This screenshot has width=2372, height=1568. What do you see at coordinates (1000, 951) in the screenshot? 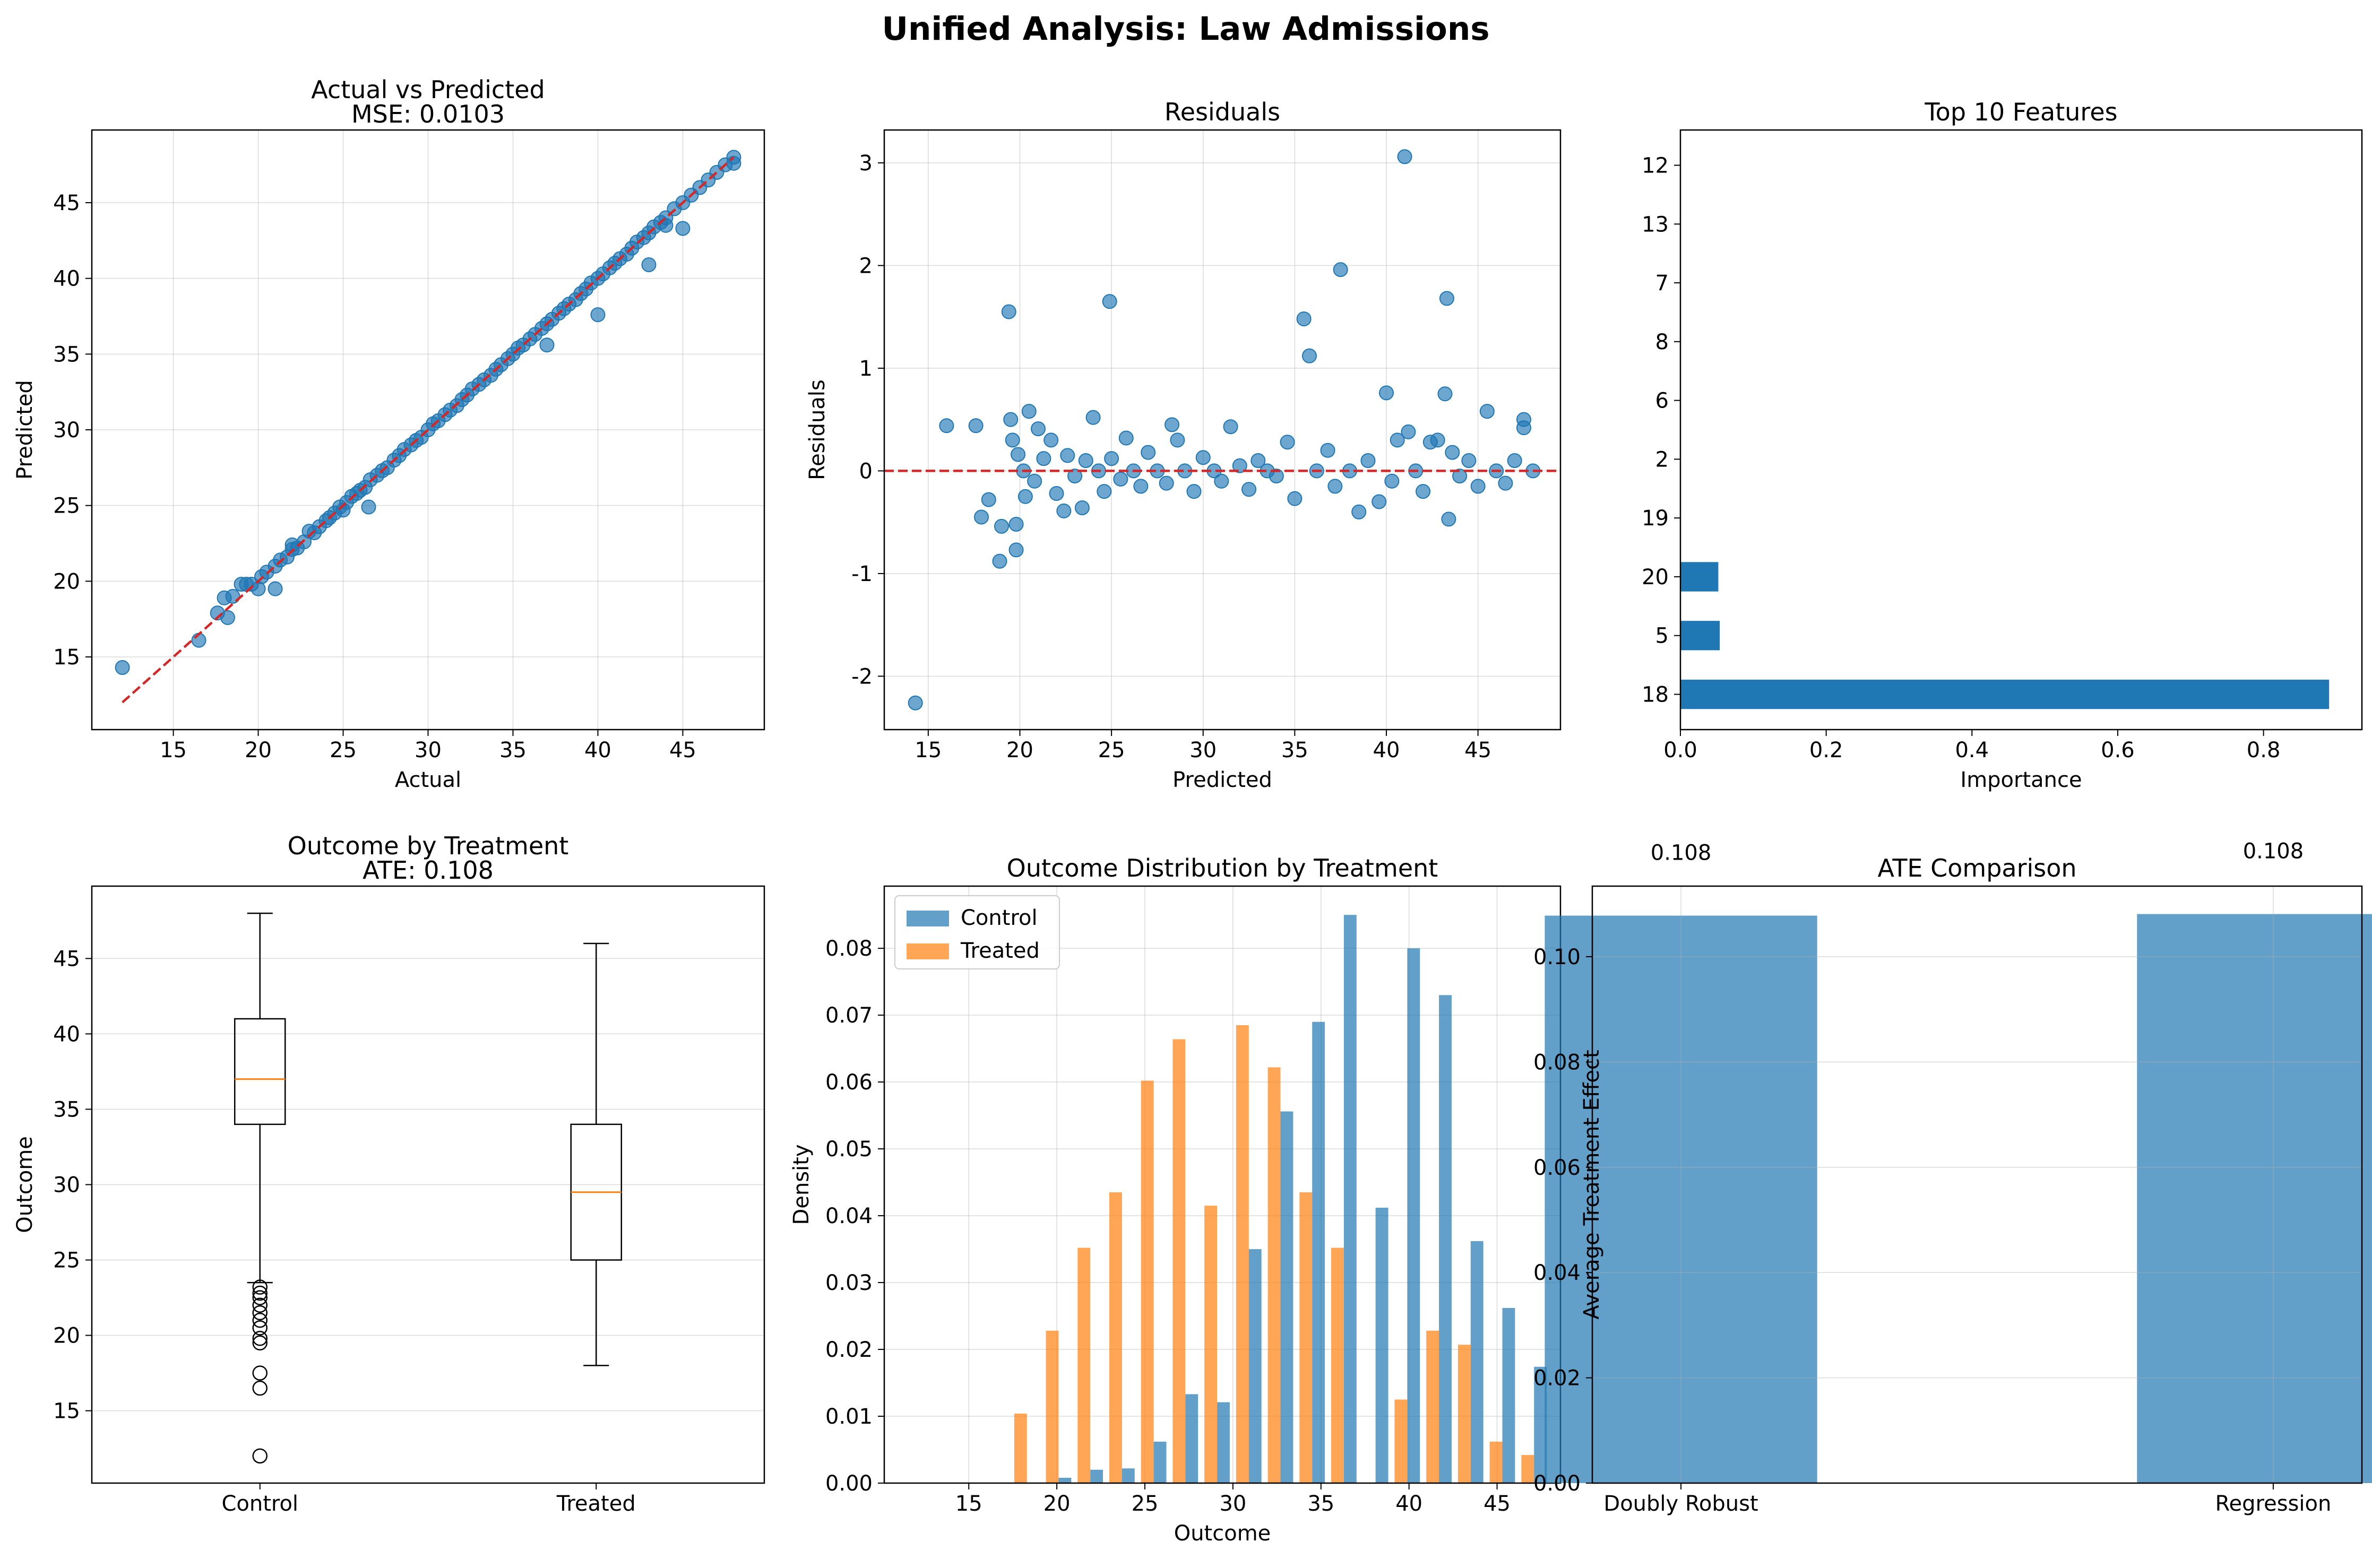
I see `legend-label: Treated` at bounding box center [1000, 951].